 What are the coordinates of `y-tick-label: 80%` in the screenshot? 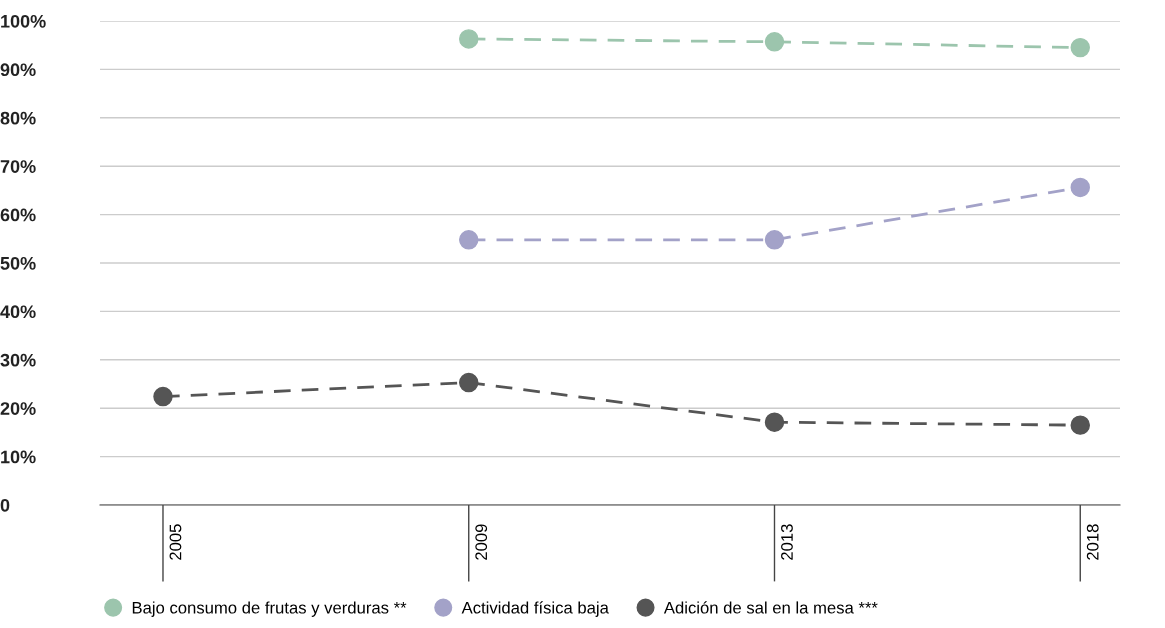 It's located at (18, 118).